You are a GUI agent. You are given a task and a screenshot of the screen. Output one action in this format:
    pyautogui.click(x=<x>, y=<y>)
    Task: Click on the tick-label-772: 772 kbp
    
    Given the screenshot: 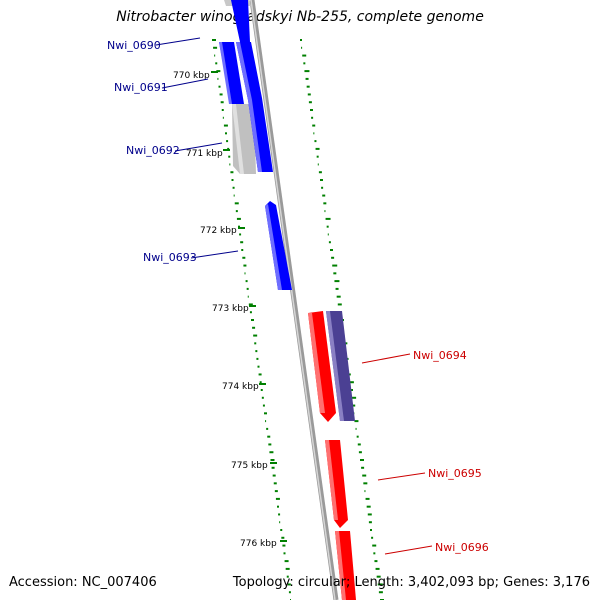 What is the action you would take?
    pyautogui.click(x=218, y=231)
    